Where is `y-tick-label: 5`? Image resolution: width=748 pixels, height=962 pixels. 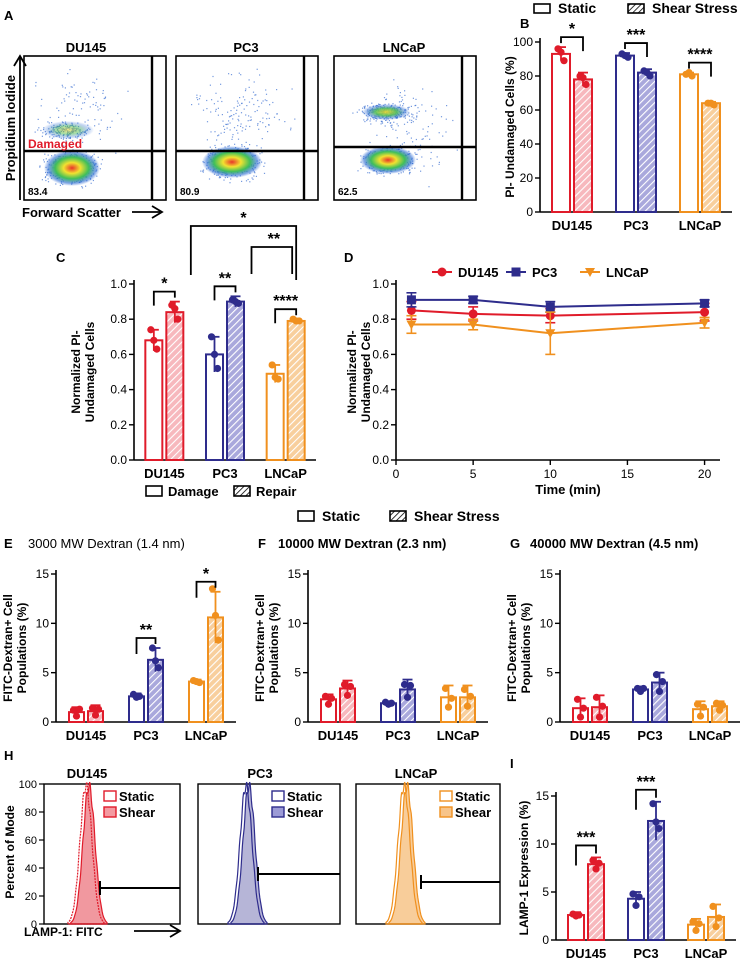
y-tick-label: 5 is located at coordinates (545, 892).